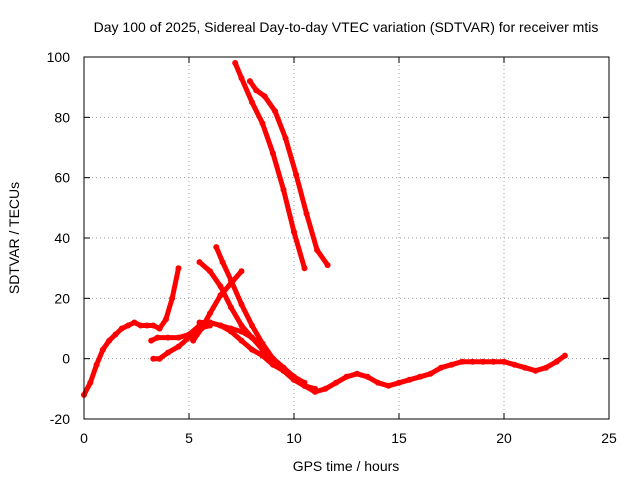 Image resolution: width=640 pixels, height=480 pixels. What do you see at coordinates (14, 238) in the screenshot?
I see `y-axis-label: SDTVAR / TECUs` at bounding box center [14, 238].